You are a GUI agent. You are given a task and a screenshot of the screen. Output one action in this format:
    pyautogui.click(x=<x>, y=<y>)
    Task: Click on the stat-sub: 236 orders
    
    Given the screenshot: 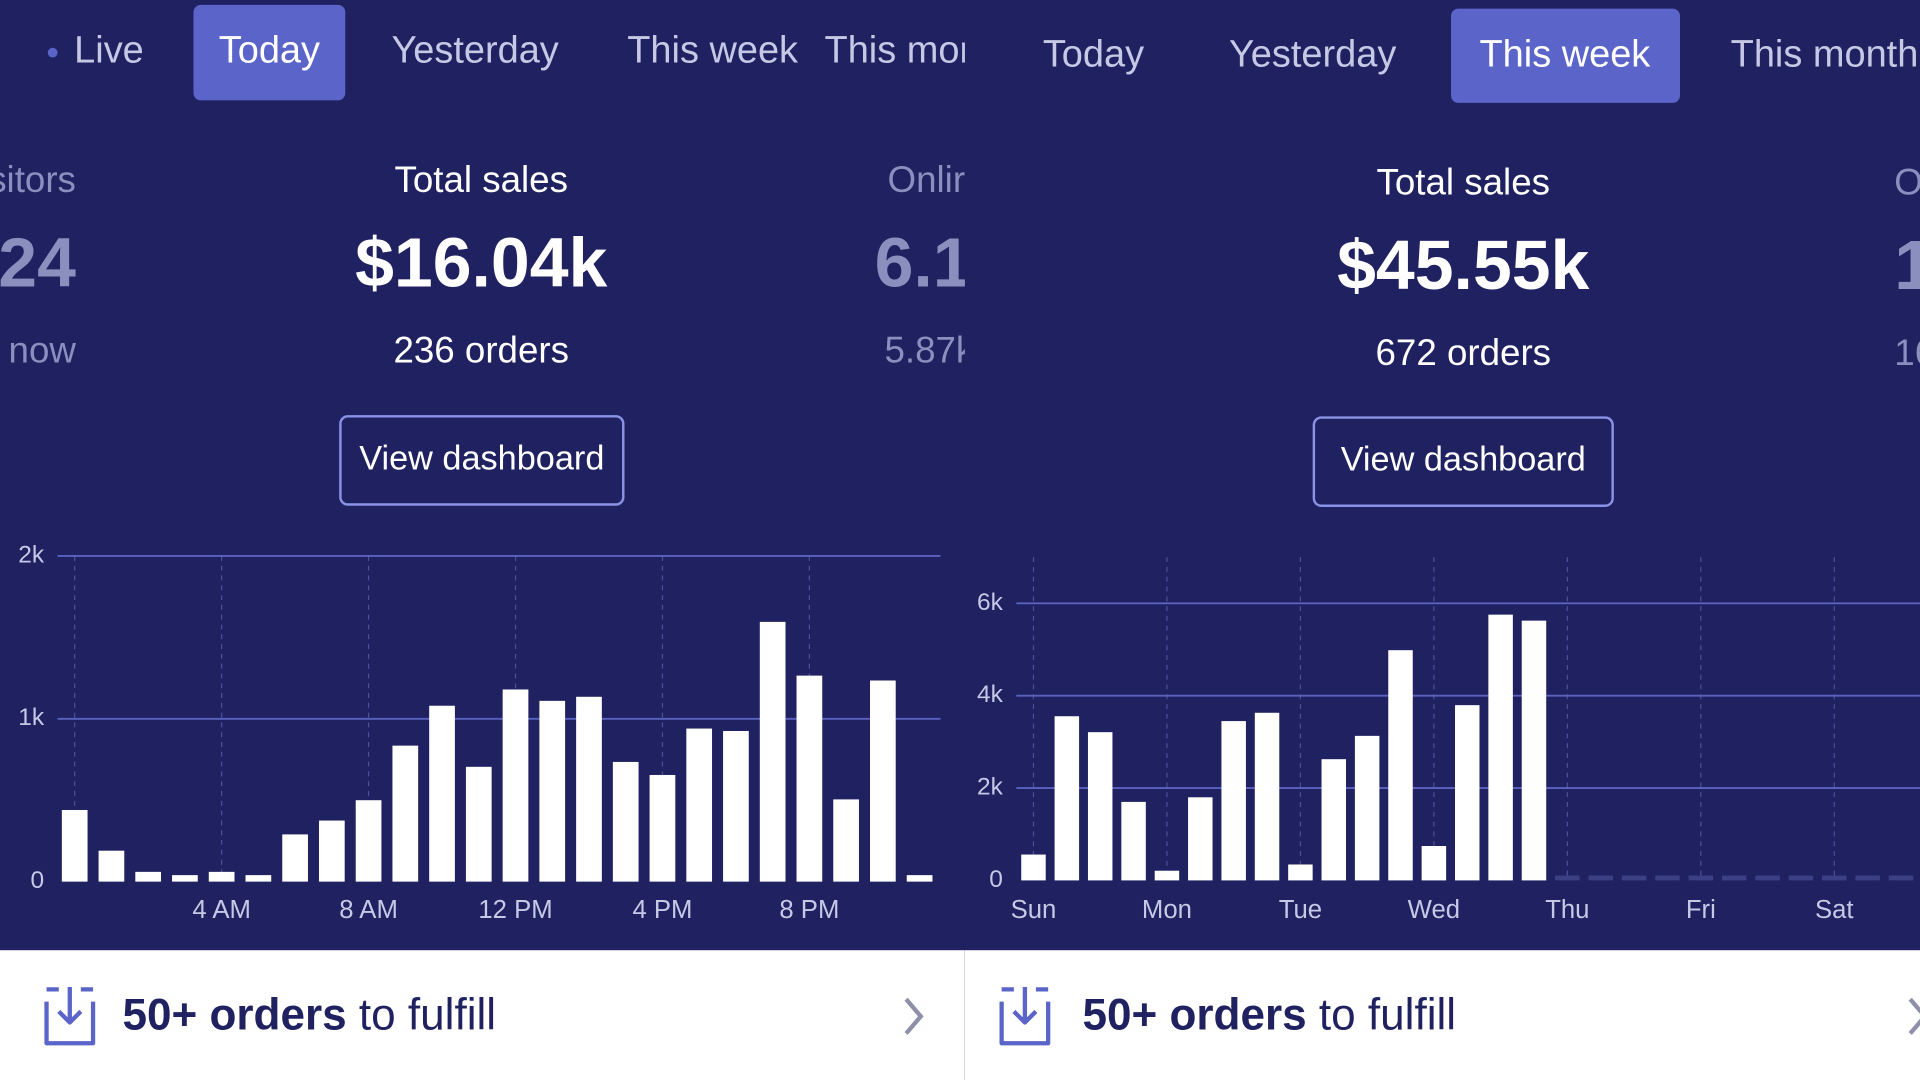 What is the action you would take?
    pyautogui.click(x=481, y=349)
    